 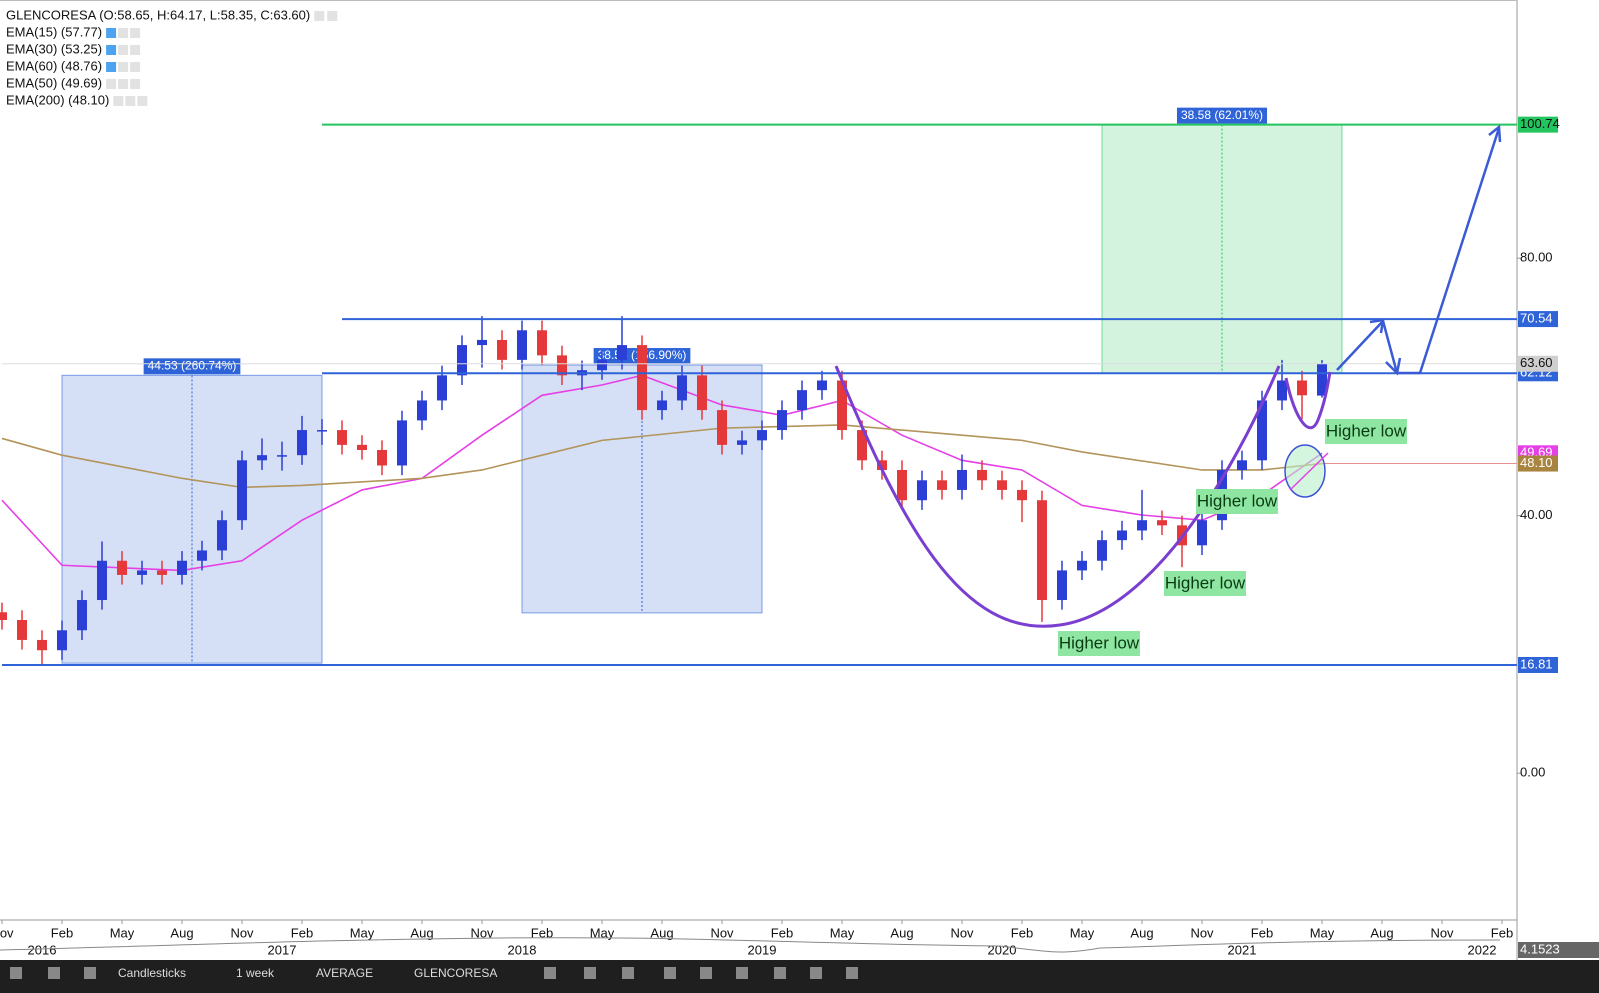 I want to click on y-tick-label: 80.00, so click(x=1536, y=257).